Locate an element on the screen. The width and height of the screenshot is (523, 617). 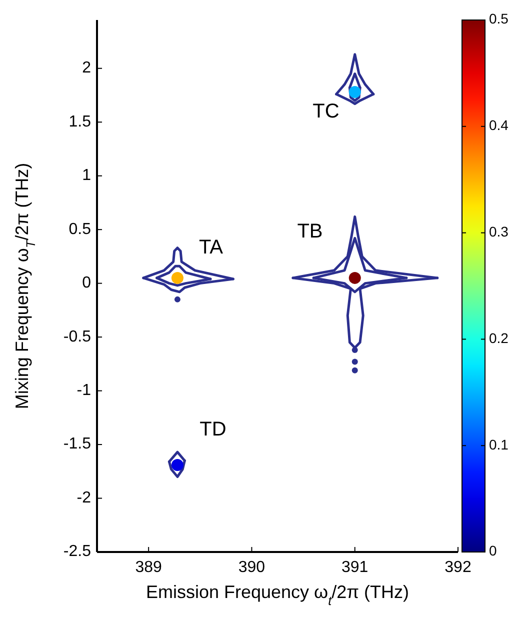
x-tick-label: 391 is located at coordinates (355, 567).